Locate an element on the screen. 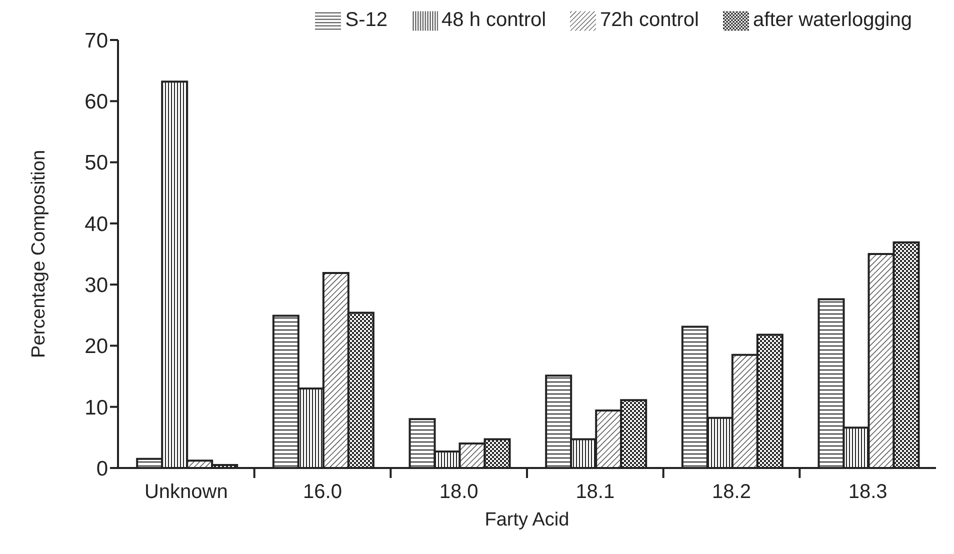 Image resolution: width=954 pixels, height=554 pixels. legend-label: after waterlogging is located at coordinates (832, 20).